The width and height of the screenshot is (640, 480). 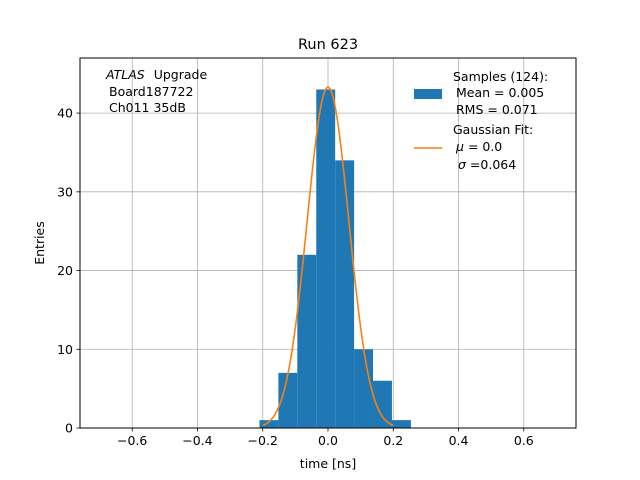 What do you see at coordinates (328, 45) in the screenshot?
I see `chart-title: Run 623` at bounding box center [328, 45].